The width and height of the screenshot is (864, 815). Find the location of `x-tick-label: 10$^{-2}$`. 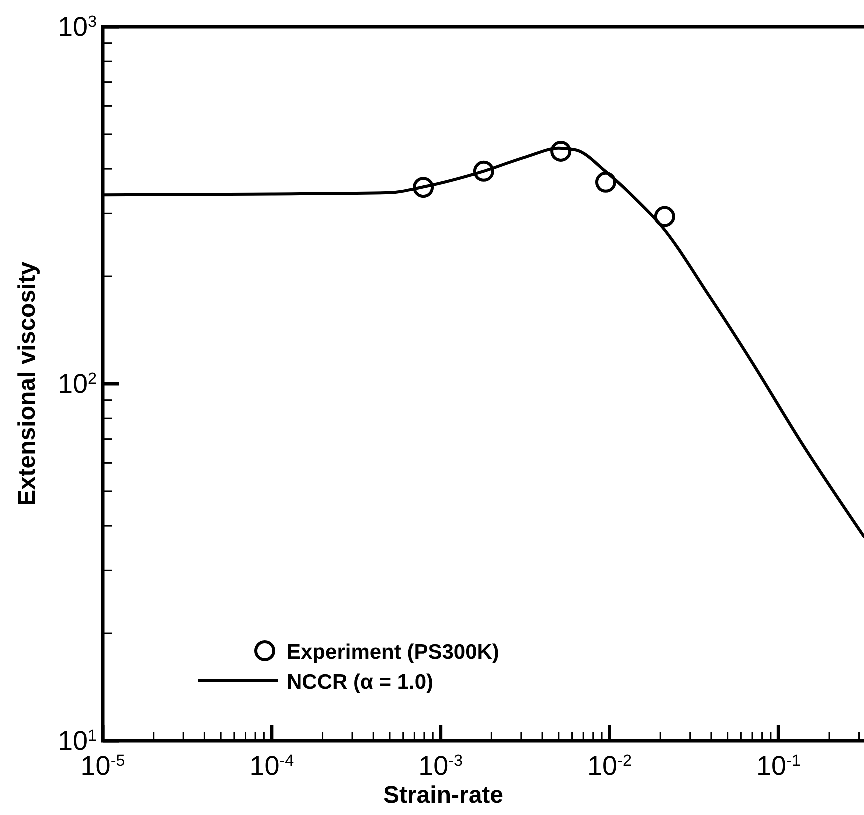

x-tick-label: 10$^{-2}$ is located at coordinates (610, 766).